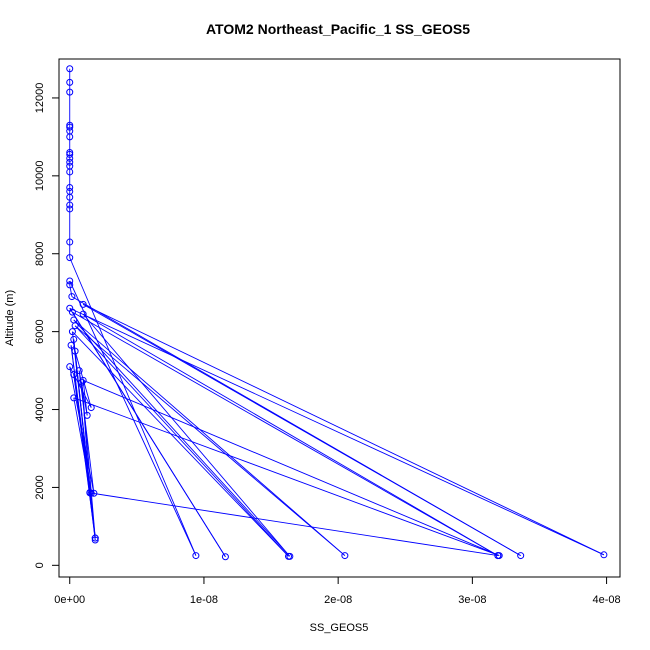 The width and height of the screenshot is (650, 650). What do you see at coordinates (338, 600) in the screenshot?
I see `x-tick-label: 2e-08` at bounding box center [338, 600].